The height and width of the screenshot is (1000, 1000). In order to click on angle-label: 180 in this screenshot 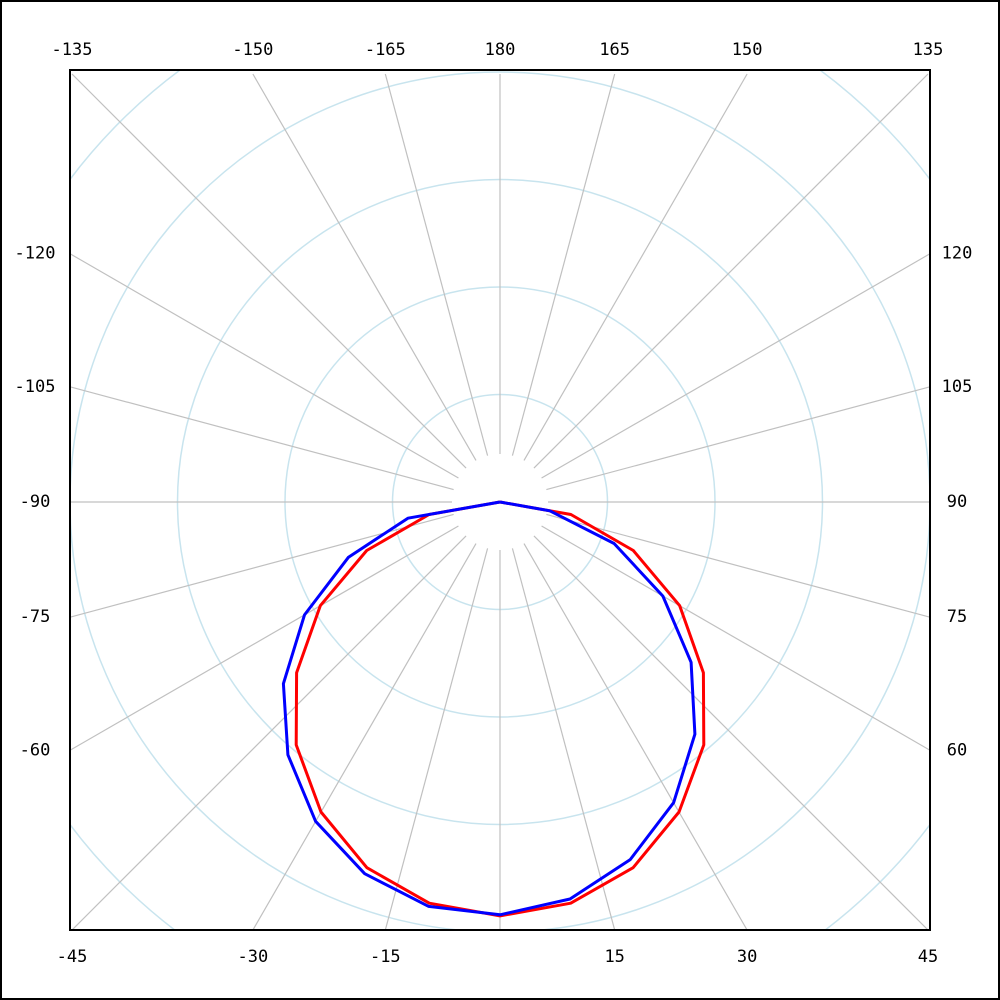, I will do `click(500, 50)`.